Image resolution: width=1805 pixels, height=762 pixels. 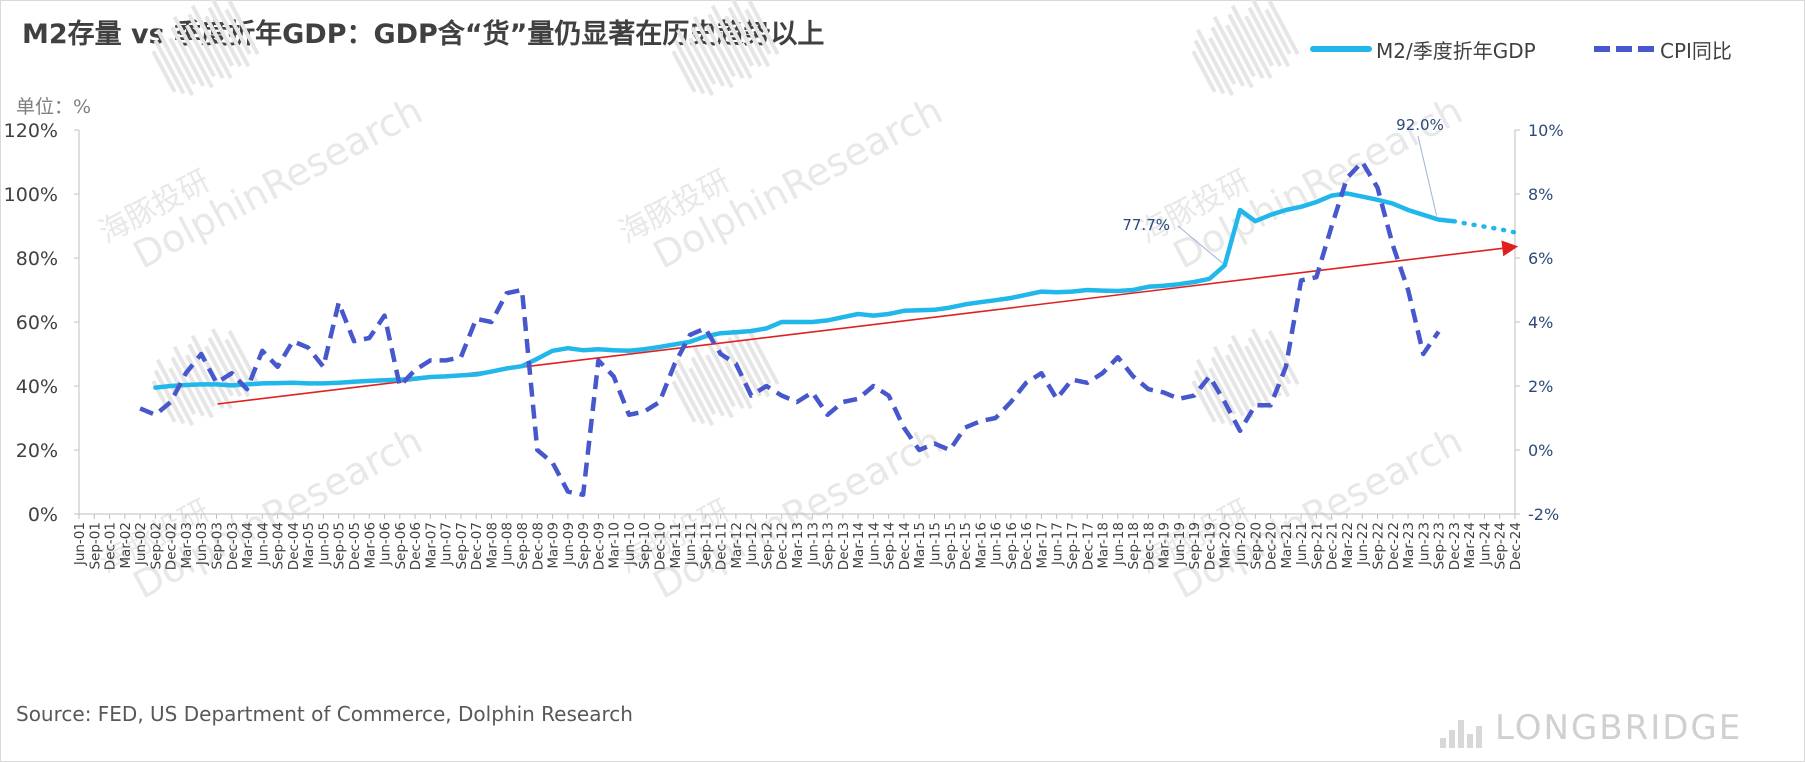 I want to click on x-tick-label: Sep-06, so click(x=401, y=546).